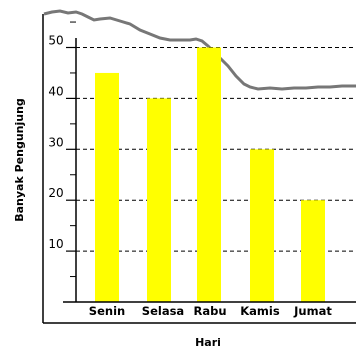 This screenshot has width=356, height=356. What do you see at coordinates (208, 342) in the screenshot?
I see `x-axis-title: Hari` at bounding box center [208, 342].